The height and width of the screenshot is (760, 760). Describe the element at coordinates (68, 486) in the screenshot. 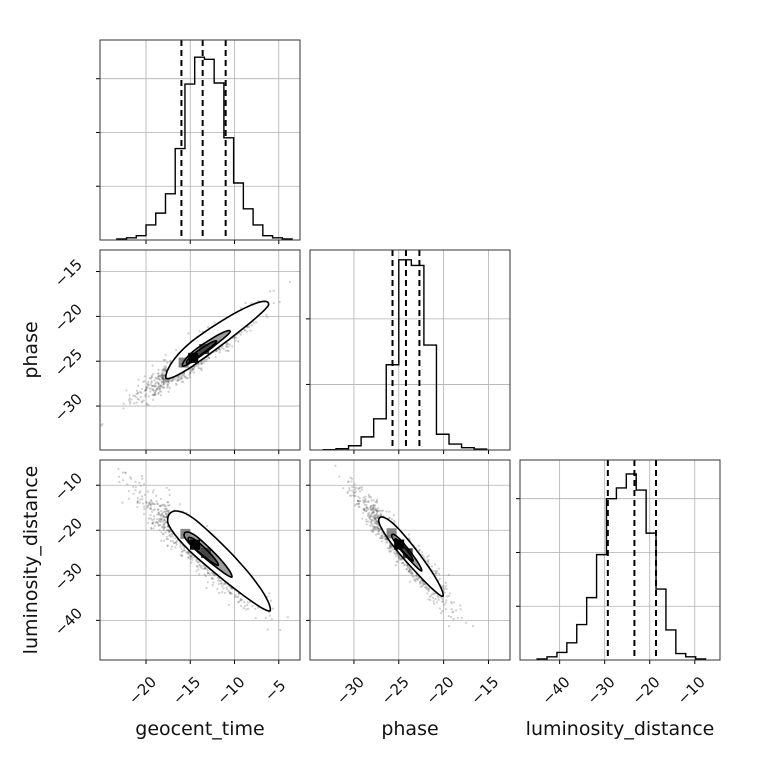

I see `y-tick-label: −10` at that location.